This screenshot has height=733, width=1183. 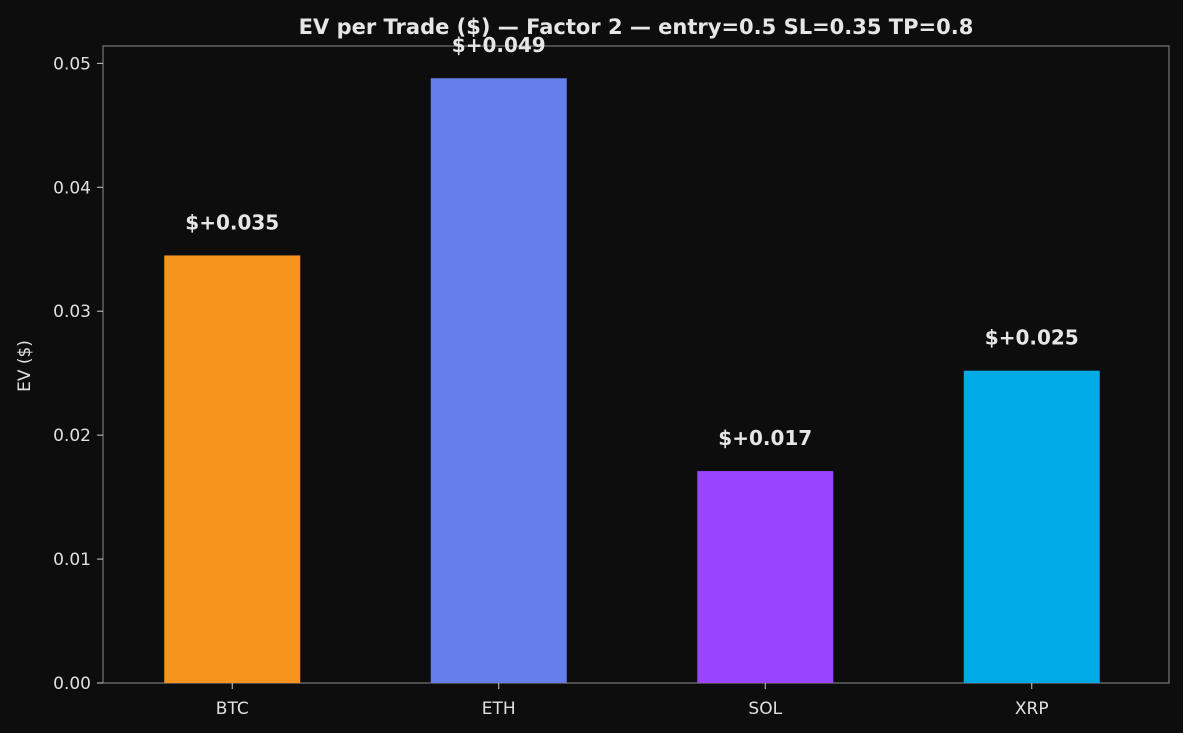 I want to click on data-label: $+0.035, so click(x=232, y=222).